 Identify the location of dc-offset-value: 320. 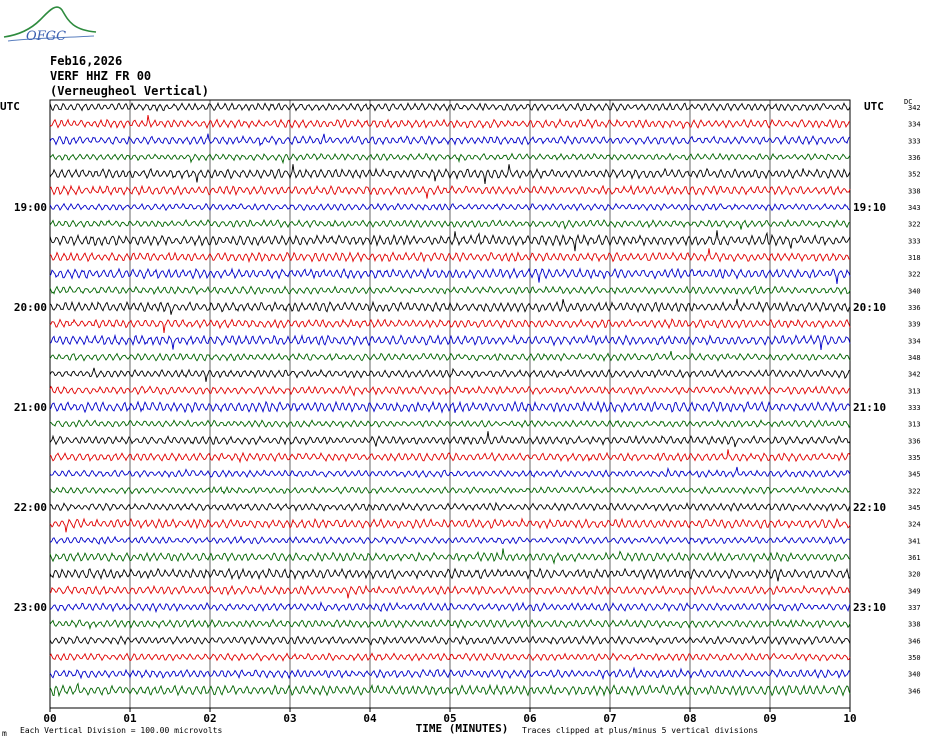
(914, 575).